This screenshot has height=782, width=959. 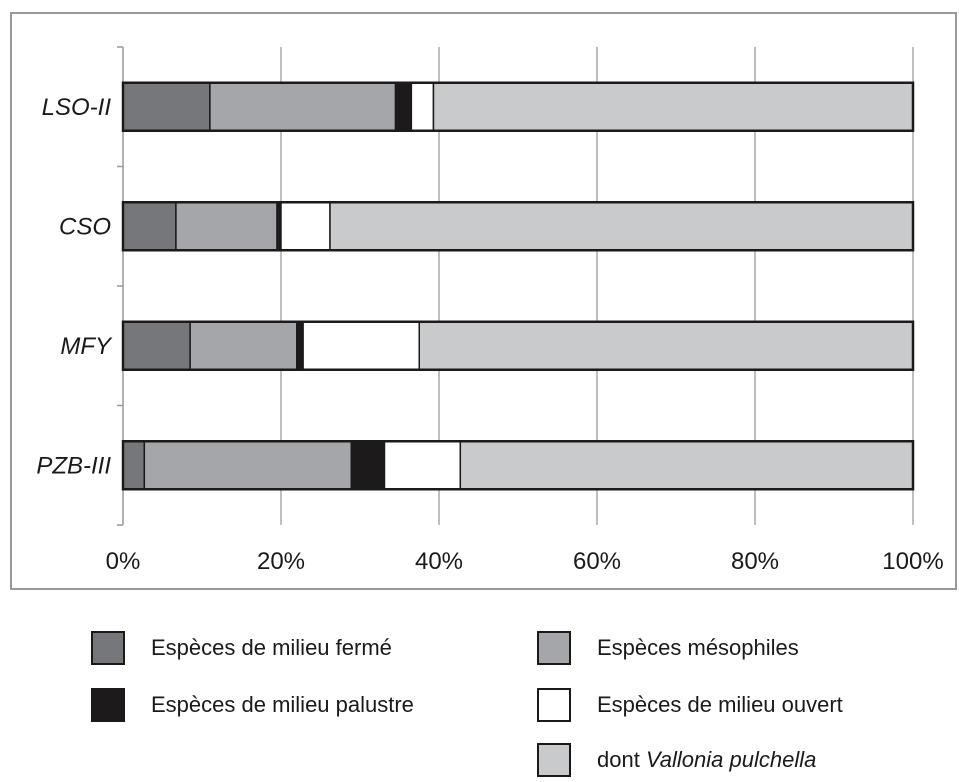 I want to click on category-label-pzb-iii: PZB-III, so click(x=73, y=465).